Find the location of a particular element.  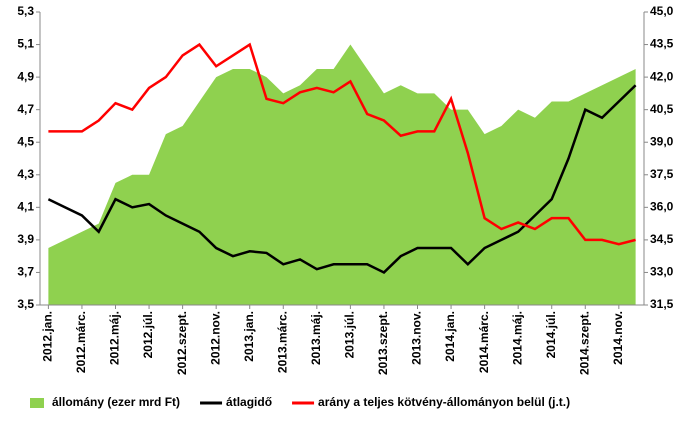

x-tick-label: 2013.jan. is located at coordinates (249, 336).